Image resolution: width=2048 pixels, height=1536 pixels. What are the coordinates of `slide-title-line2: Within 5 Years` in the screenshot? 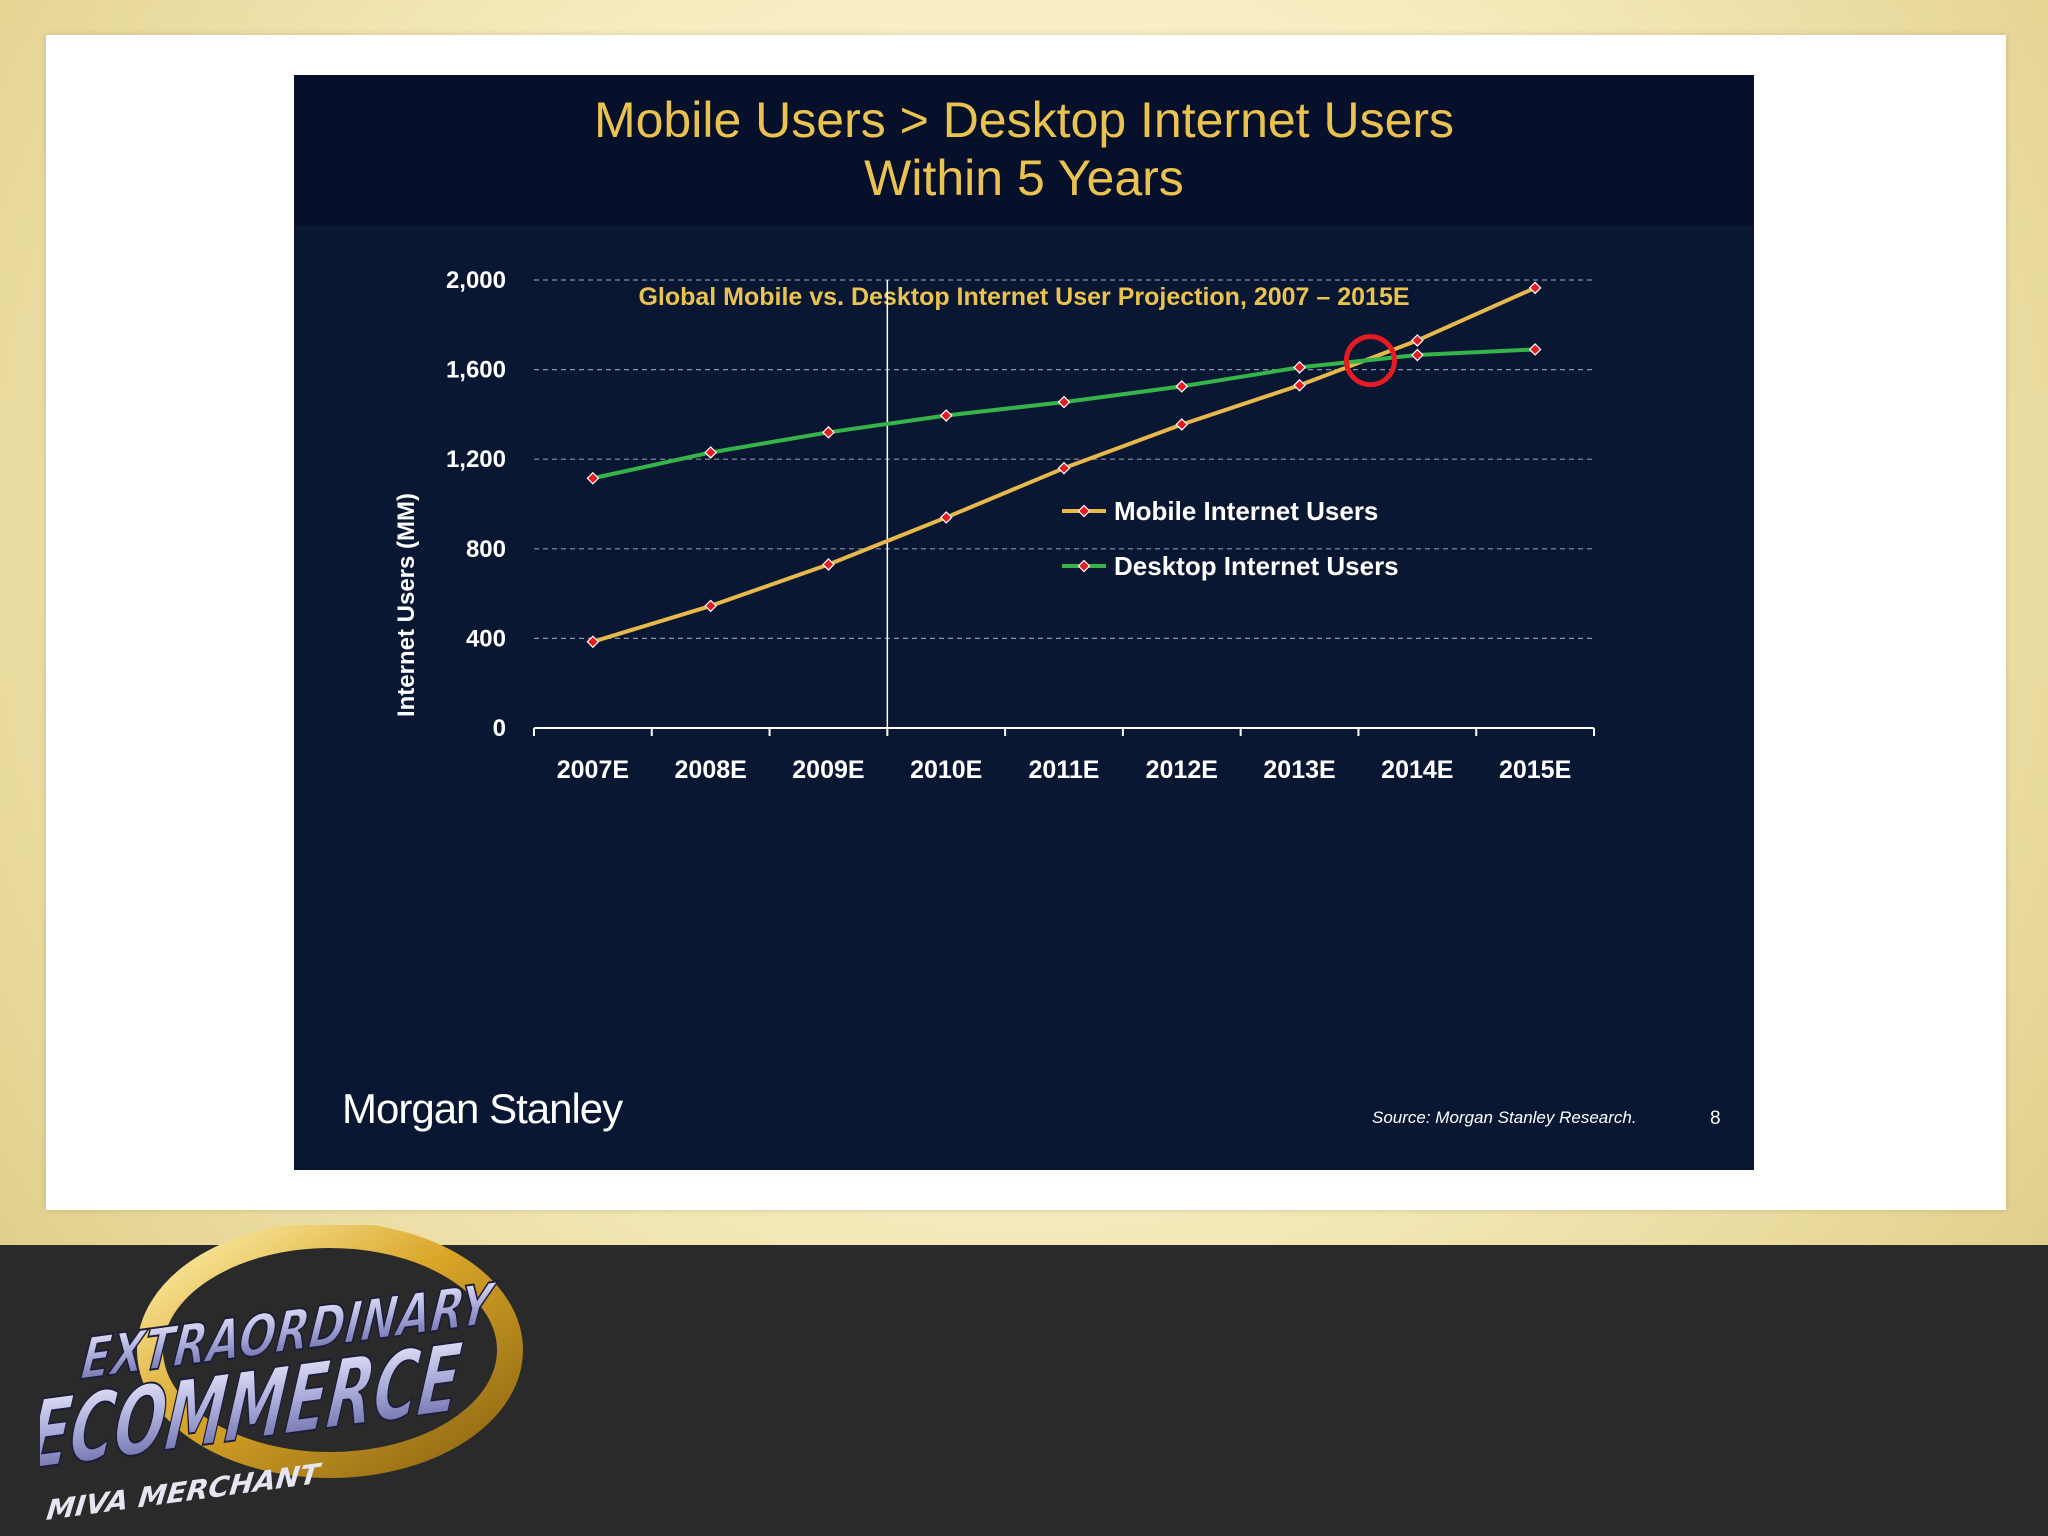 It's located at (1024, 178).